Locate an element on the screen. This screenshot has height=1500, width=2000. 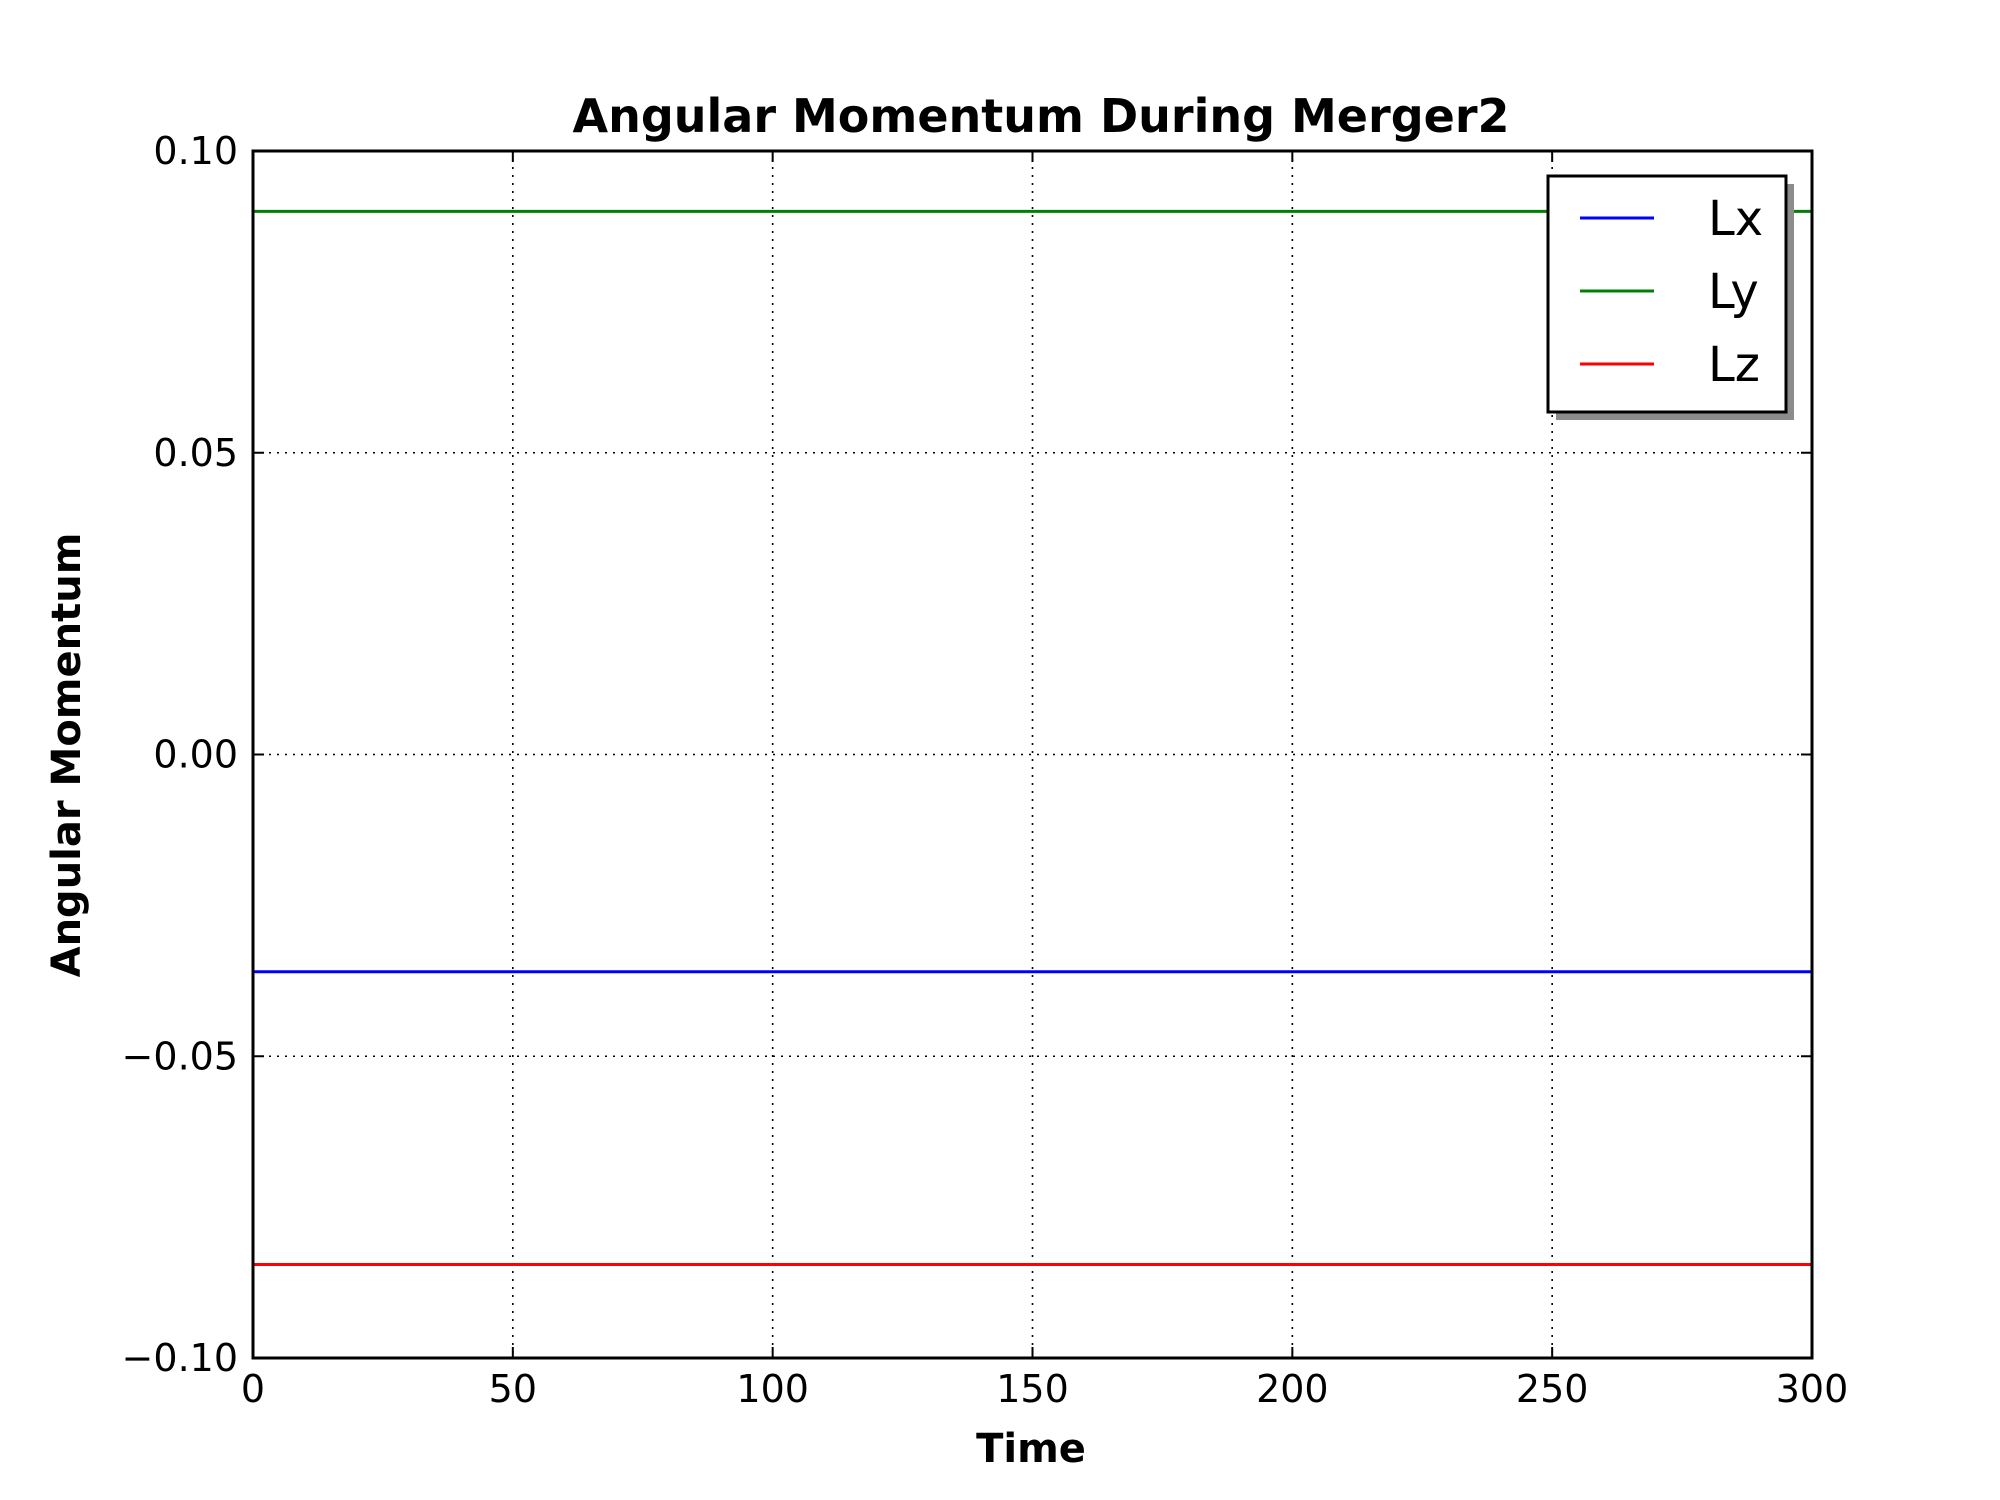
x-tick-label: 300 is located at coordinates (1812, 1389).